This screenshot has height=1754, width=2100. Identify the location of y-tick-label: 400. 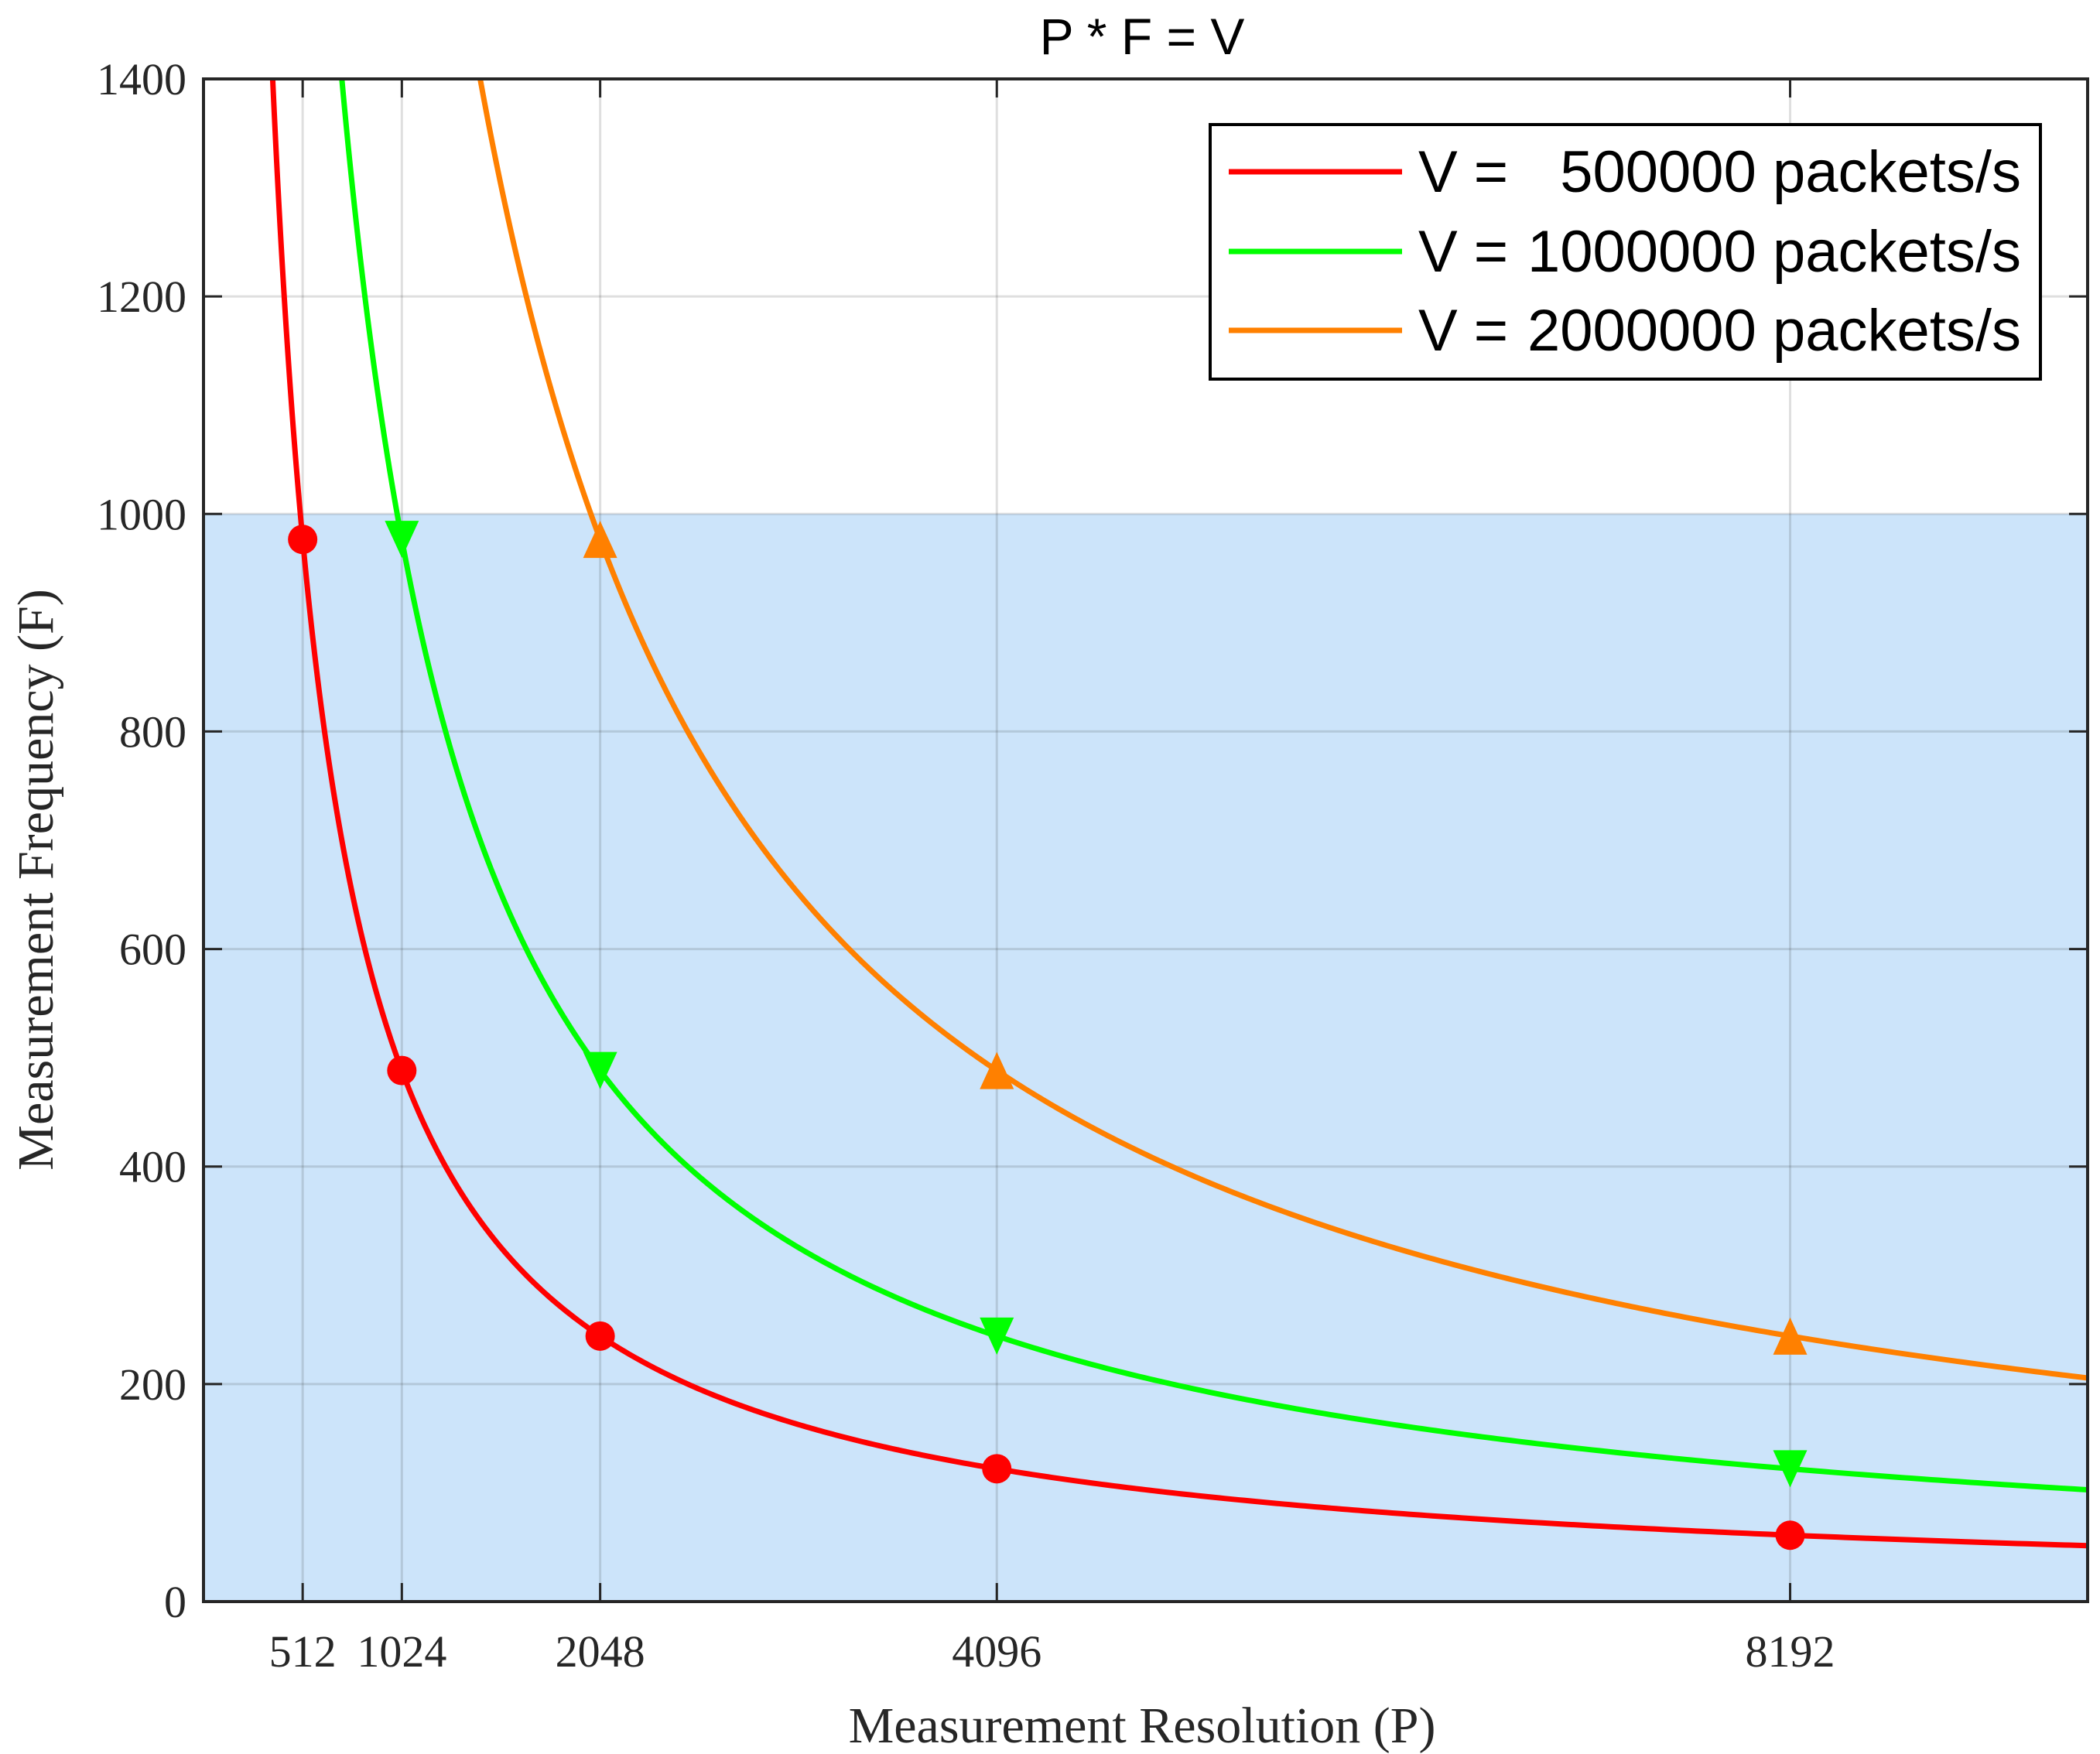
(152, 1167).